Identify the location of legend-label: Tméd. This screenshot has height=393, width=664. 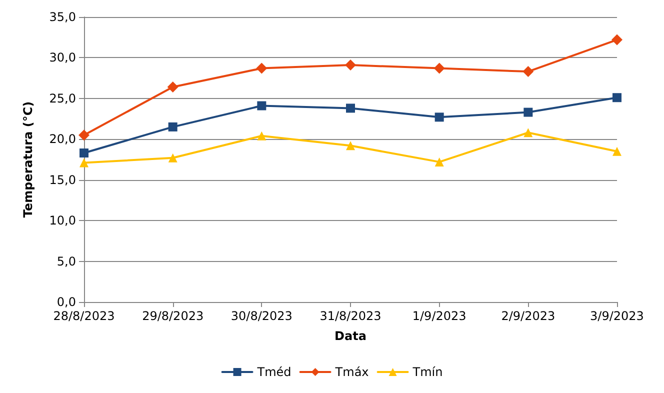
(274, 372).